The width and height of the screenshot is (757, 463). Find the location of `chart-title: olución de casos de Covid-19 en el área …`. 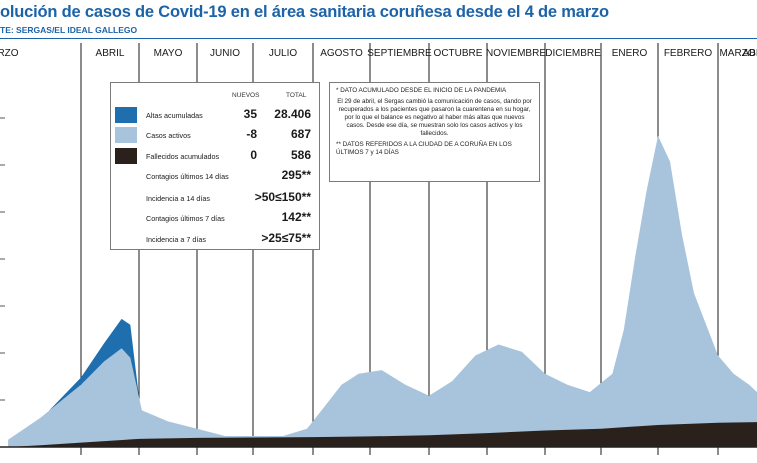

chart-title: olución de casos de Covid-19 en el área … is located at coordinates (304, 12).